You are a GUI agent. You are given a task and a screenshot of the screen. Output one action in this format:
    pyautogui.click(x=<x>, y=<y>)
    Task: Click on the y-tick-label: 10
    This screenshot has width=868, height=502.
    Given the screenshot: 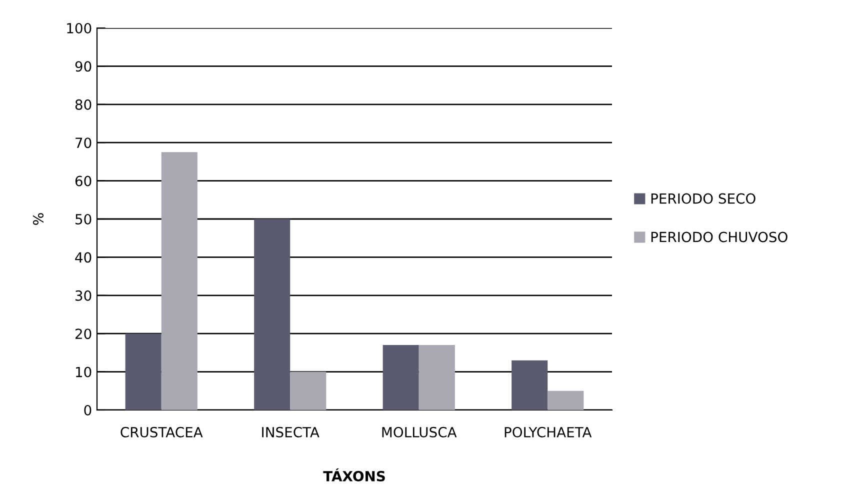 What is the action you would take?
    pyautogui.click(x=84, y=372)
    